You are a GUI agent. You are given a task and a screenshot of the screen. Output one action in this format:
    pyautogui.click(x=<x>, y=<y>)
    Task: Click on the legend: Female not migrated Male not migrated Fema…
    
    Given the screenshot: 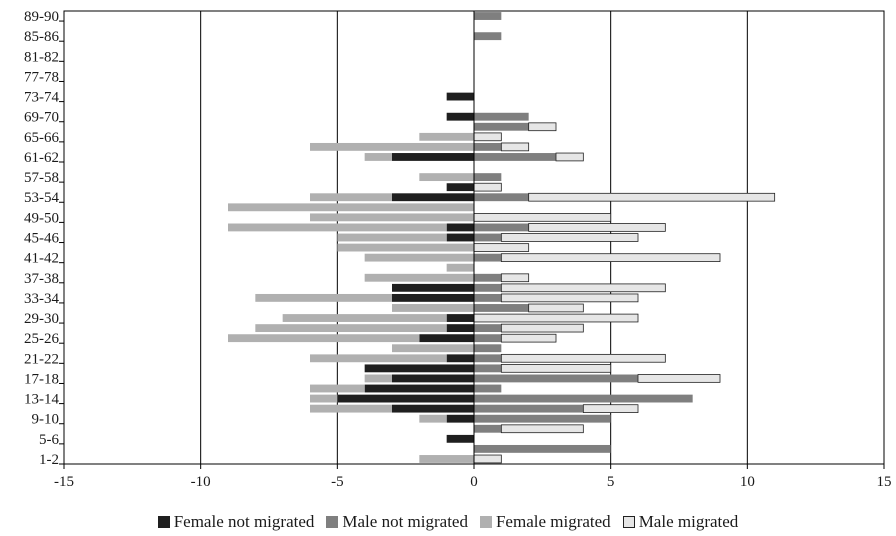 What is the action you would take?
    pyautogui.click(x=448, y=522)
    